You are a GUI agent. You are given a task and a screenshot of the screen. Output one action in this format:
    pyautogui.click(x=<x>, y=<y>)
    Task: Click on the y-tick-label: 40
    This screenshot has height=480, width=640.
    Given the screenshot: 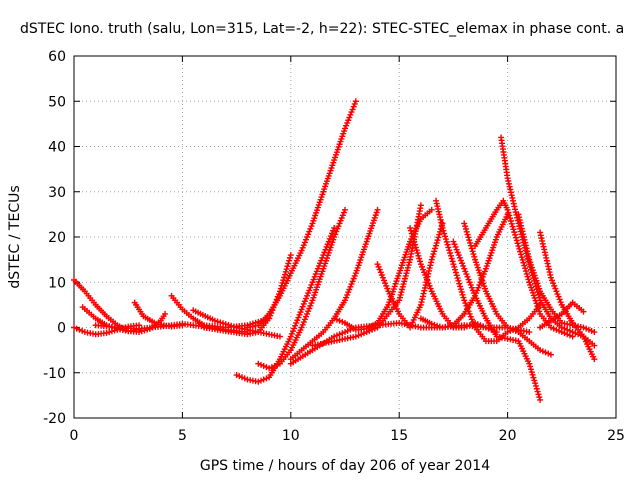 What is the action you would take?
    pyautogui.click(x=57, y=148)
    